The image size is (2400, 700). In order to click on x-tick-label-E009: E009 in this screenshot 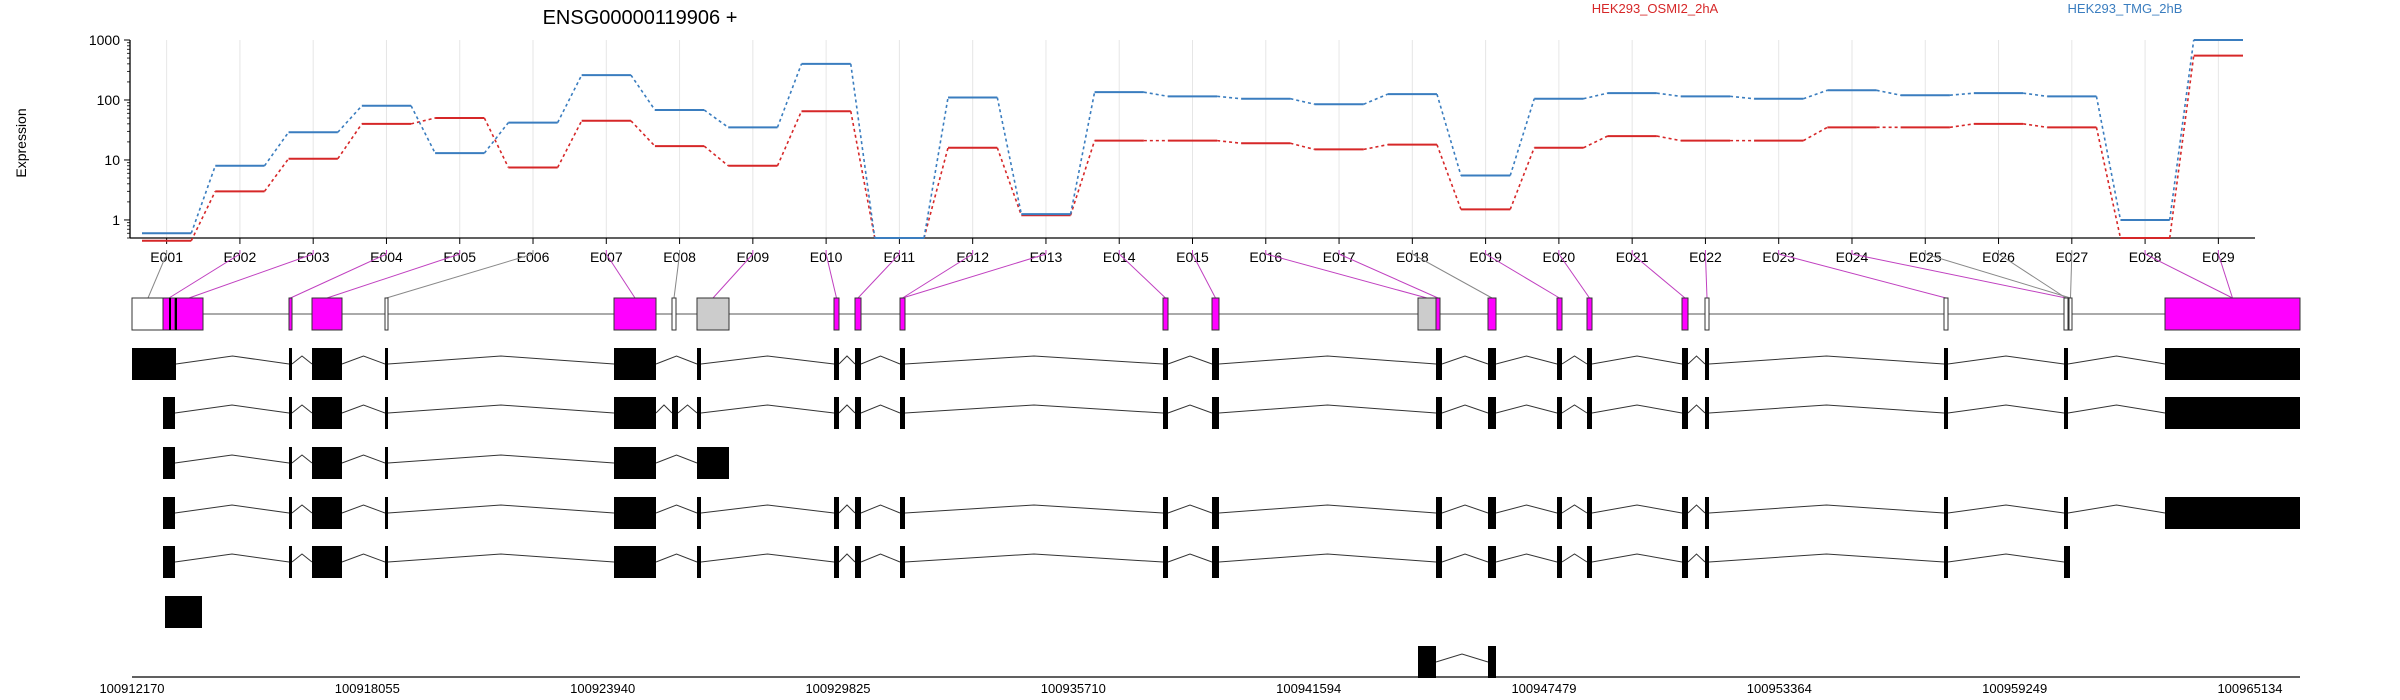, I will do `click(752, 257)`.